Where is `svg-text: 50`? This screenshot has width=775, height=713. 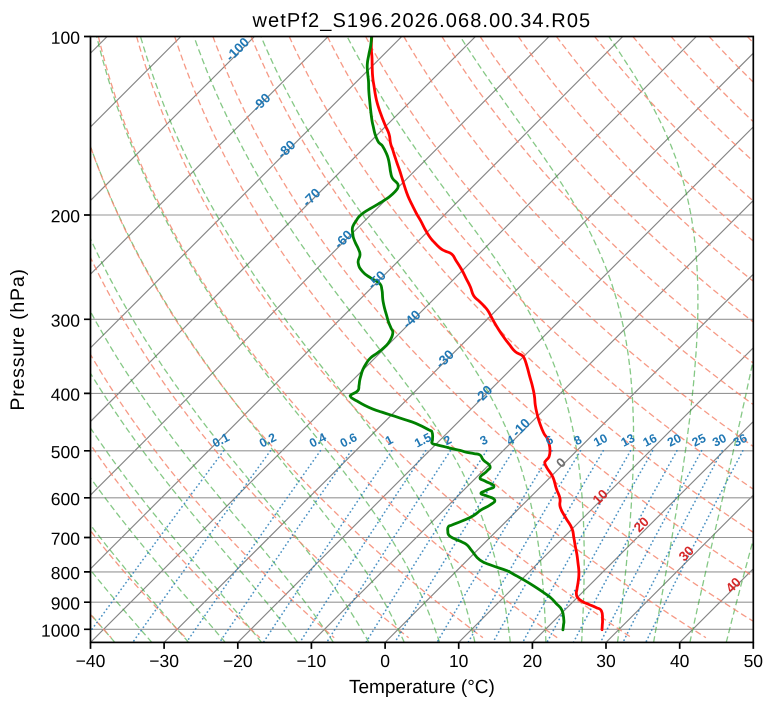 svg-text: 50 is located at coordinates (754, 661).